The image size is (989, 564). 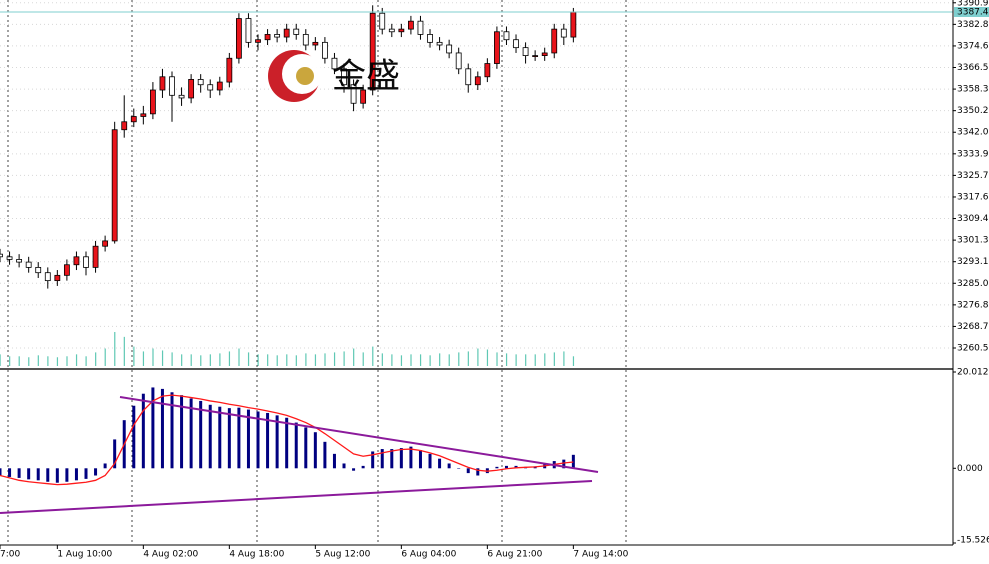 I want to click on trendlines, so click(x=299, y=455).